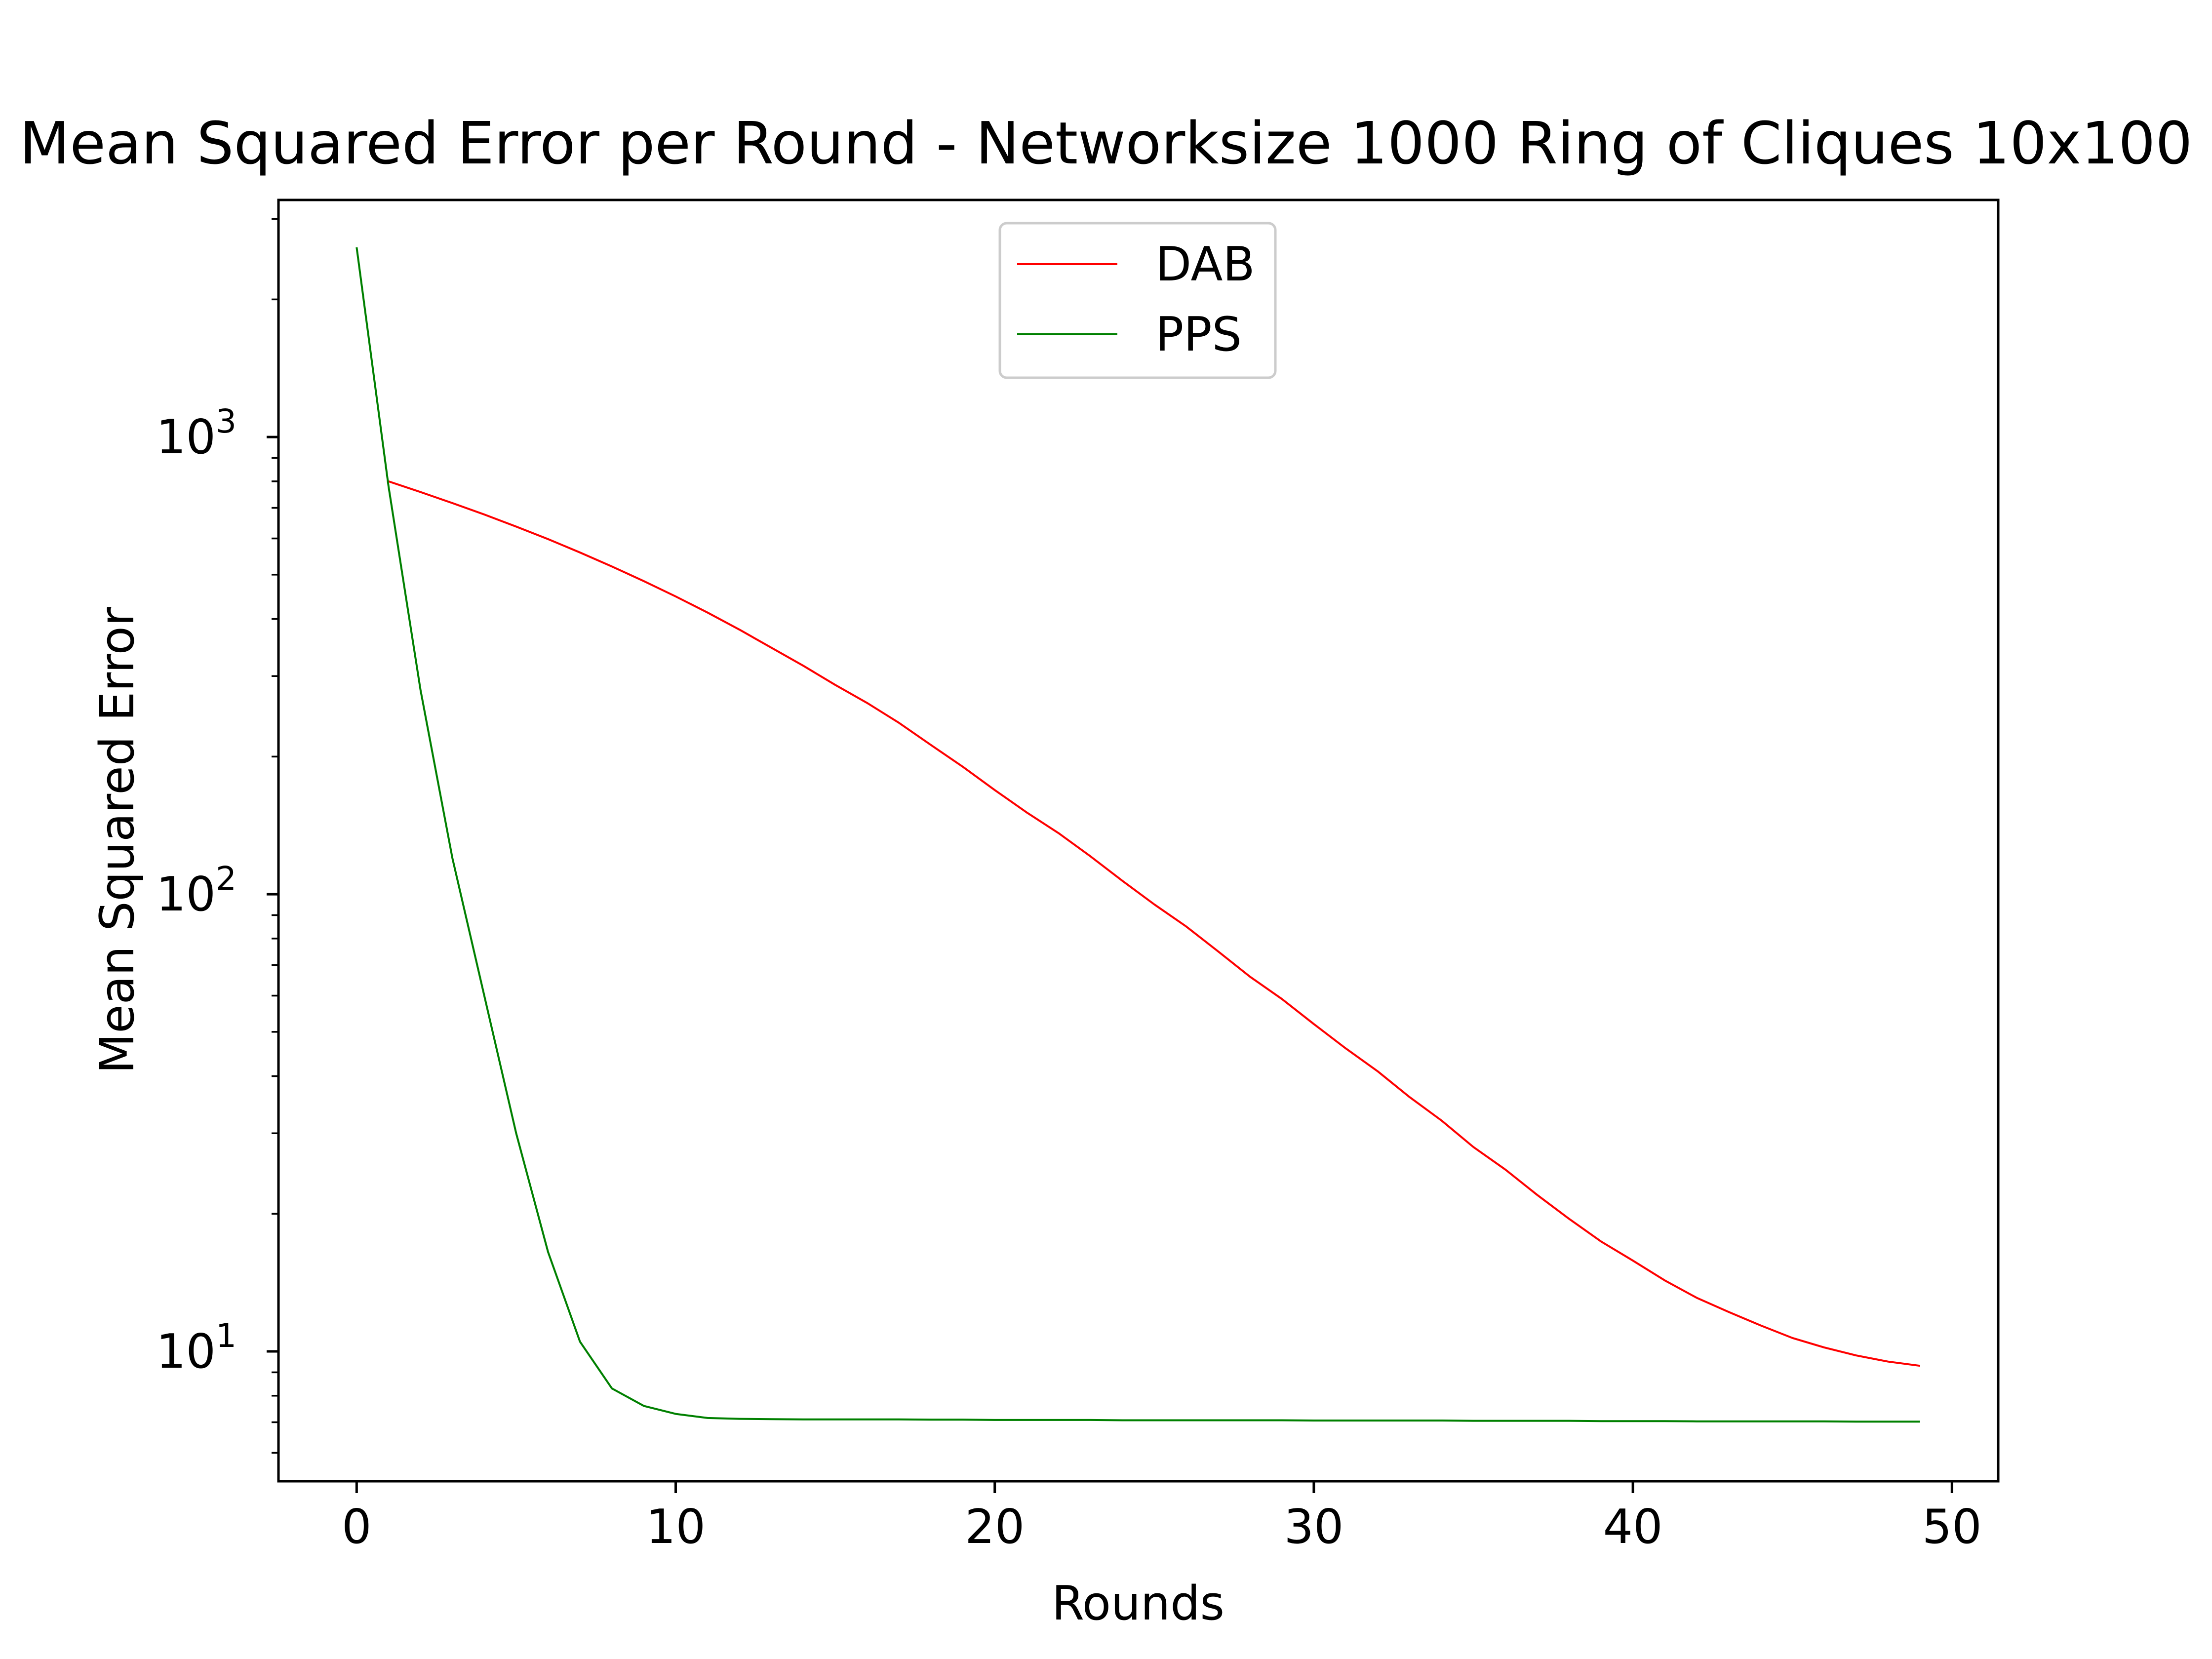  I want to click on x-axis-label: Rounds, so click(1138, 1604).